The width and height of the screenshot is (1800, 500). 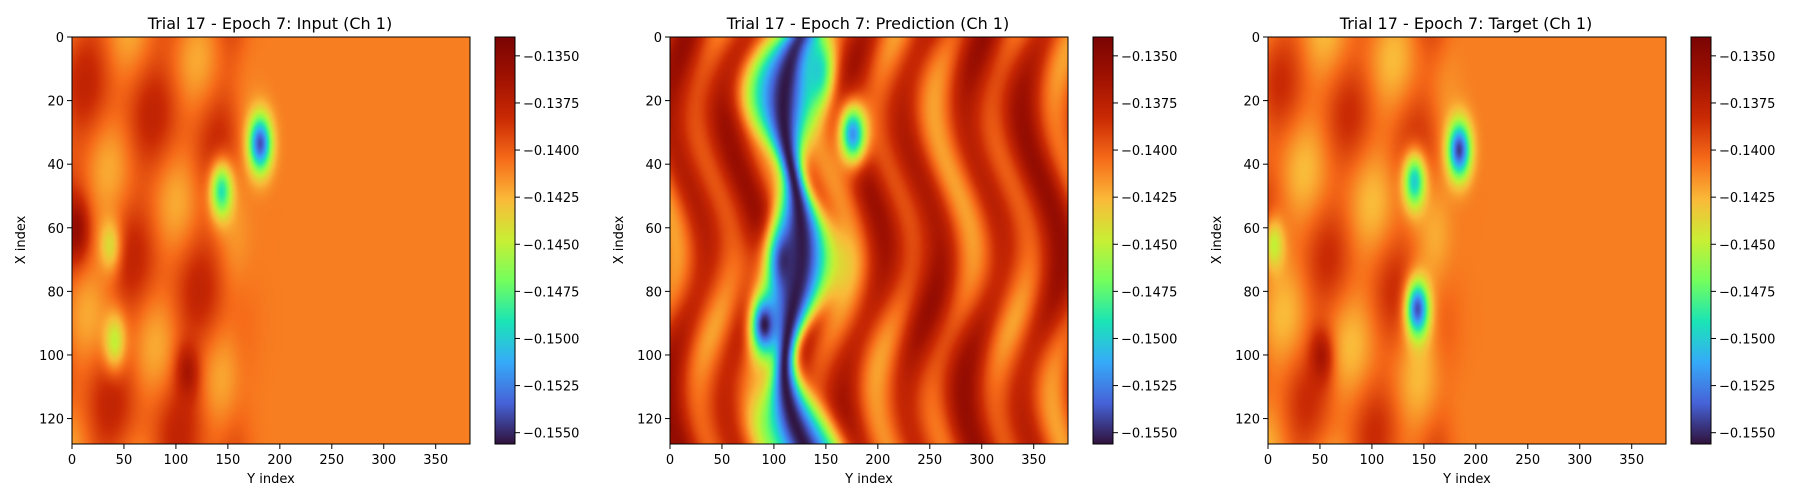 I want to click on x-axis-label-input: Y index, so click(x=270, y=479).